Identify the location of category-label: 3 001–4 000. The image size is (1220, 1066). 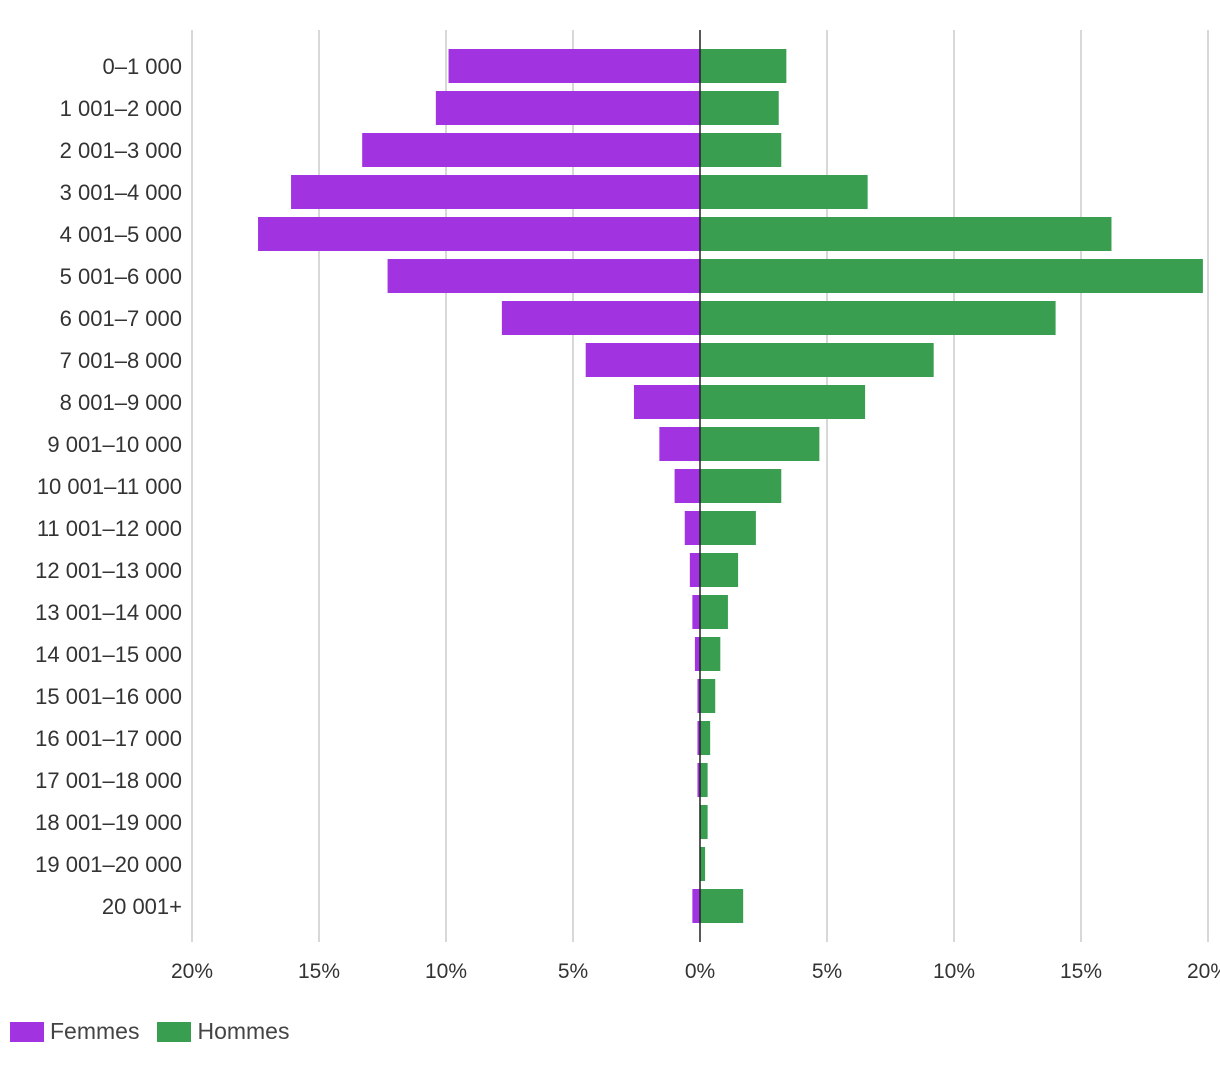
(121, 192).